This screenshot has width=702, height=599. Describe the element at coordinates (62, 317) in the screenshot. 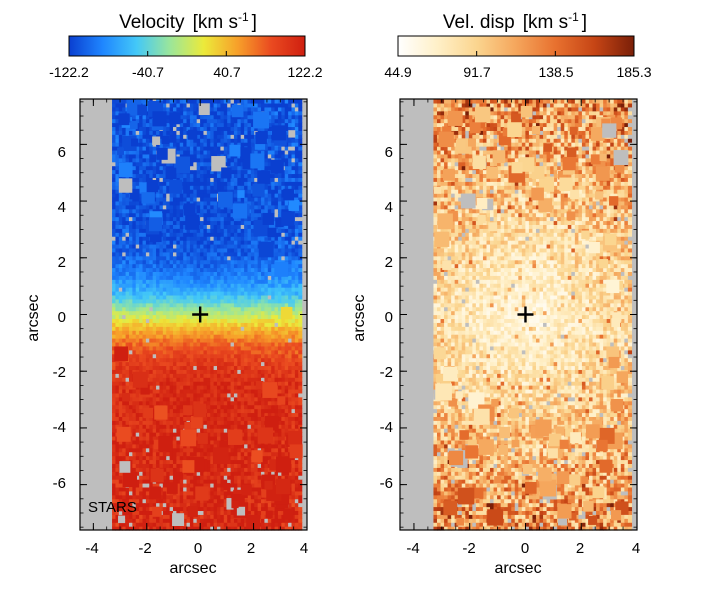

I see `velocity-ytick-label: 0` at that location.